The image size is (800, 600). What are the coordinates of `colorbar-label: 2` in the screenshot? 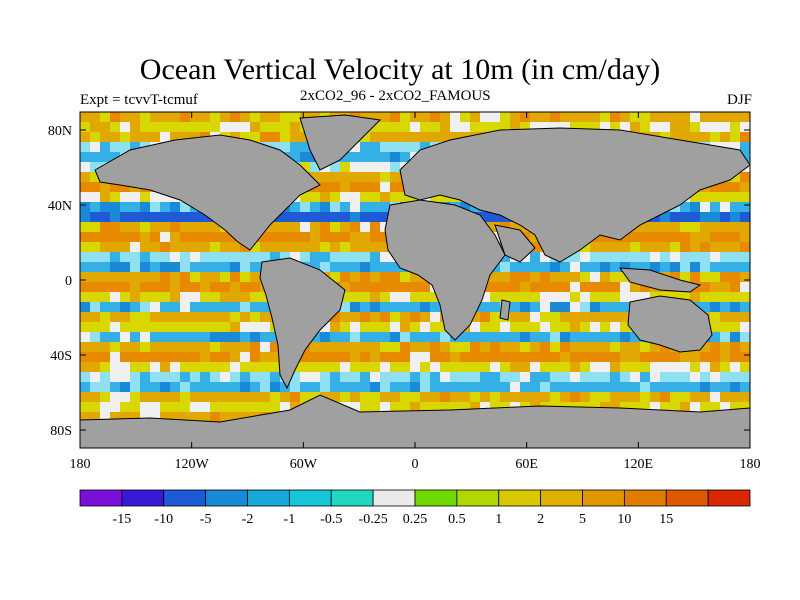 It's located at (540, 519).